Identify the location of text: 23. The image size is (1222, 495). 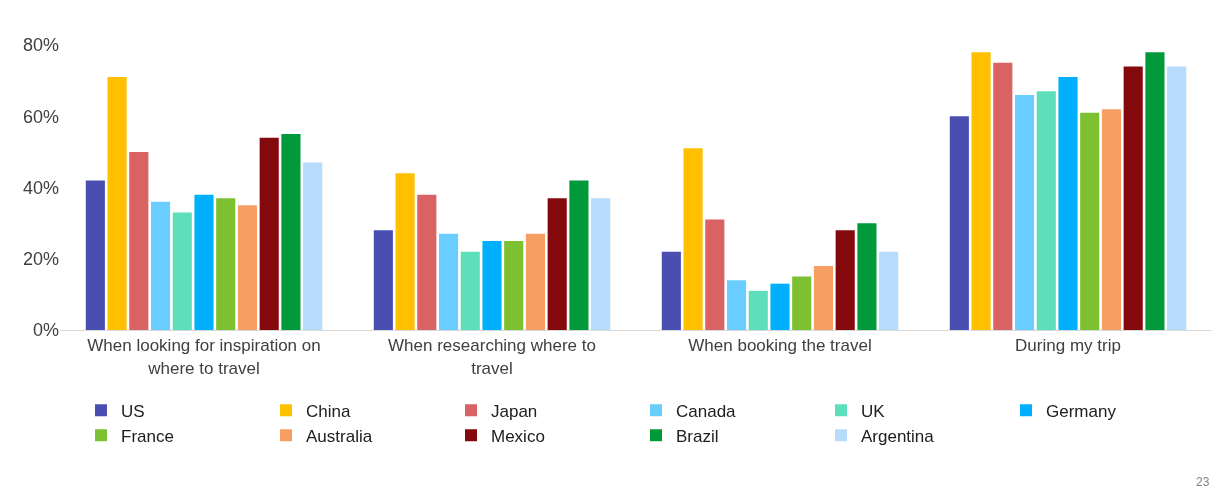
(1203, 482).